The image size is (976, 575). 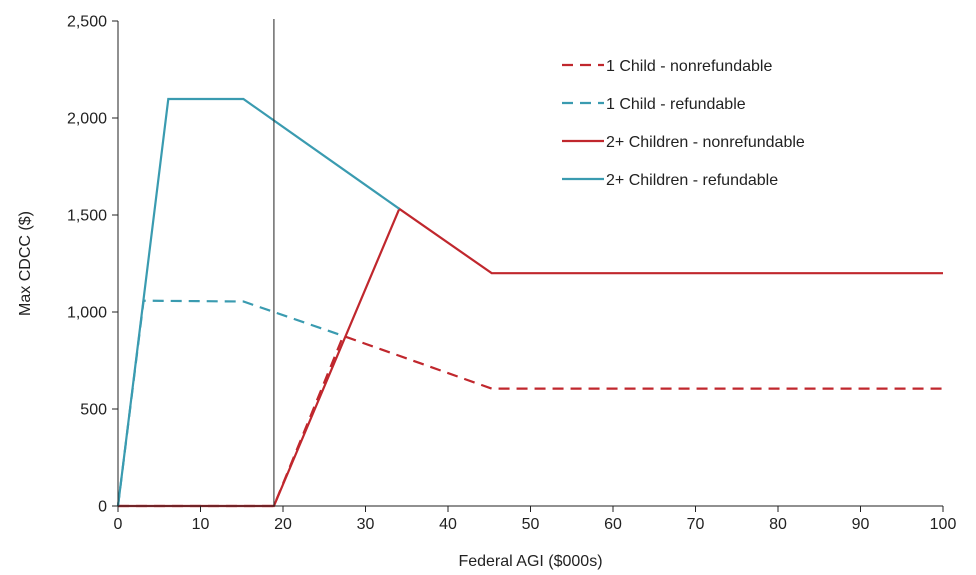 What do you see at coordinates (613, 524) in the screenshot?
I see `x-tick-label: 60` at bounding box center [613, 524].